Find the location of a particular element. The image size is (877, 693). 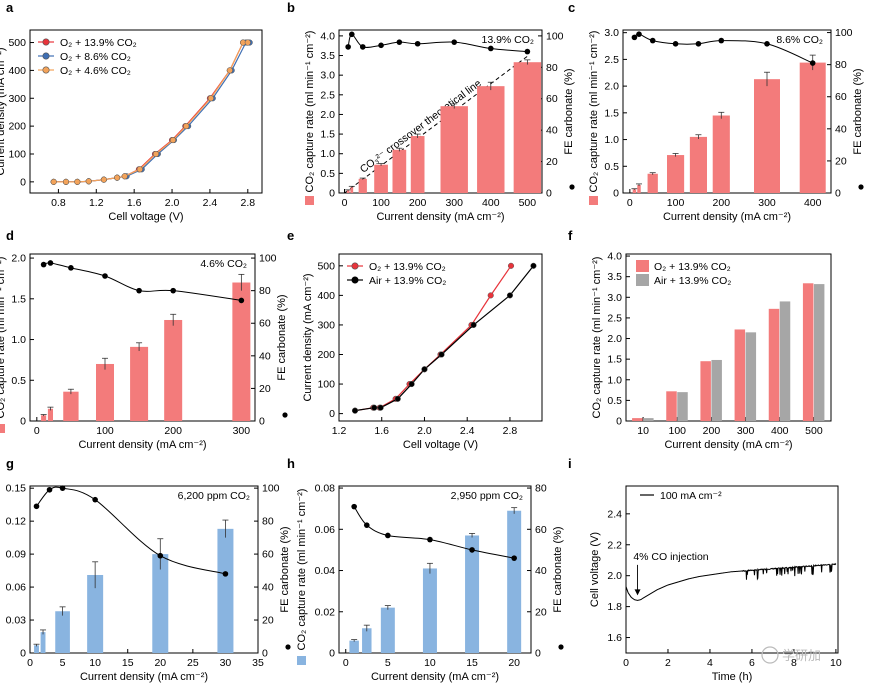

x-tick-label: 6 is located at coordinates (752, 663).